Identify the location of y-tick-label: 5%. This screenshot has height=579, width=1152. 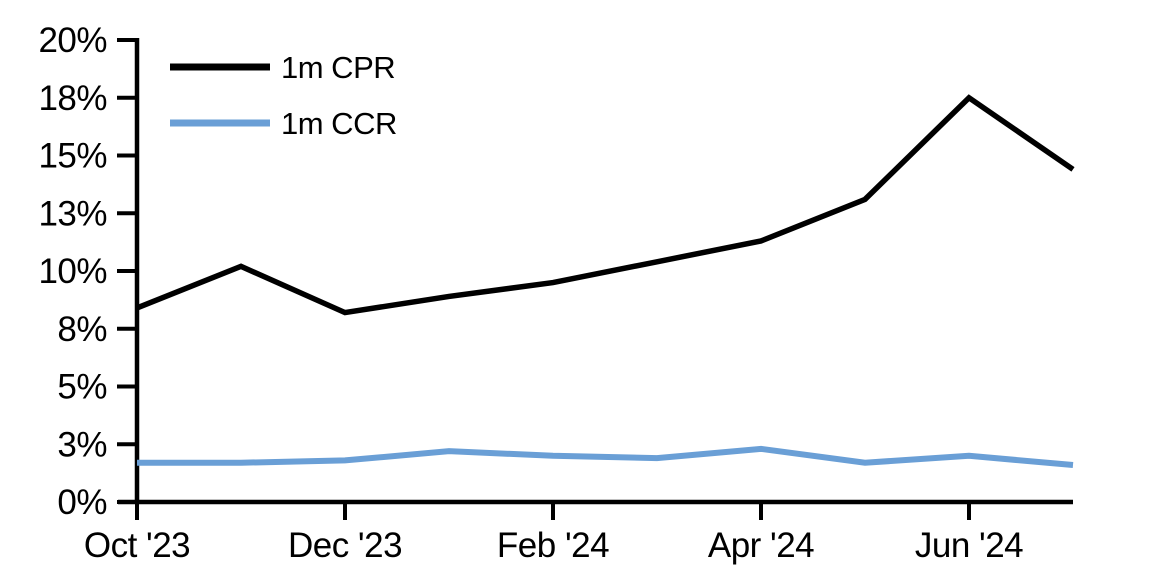
(82, 387).